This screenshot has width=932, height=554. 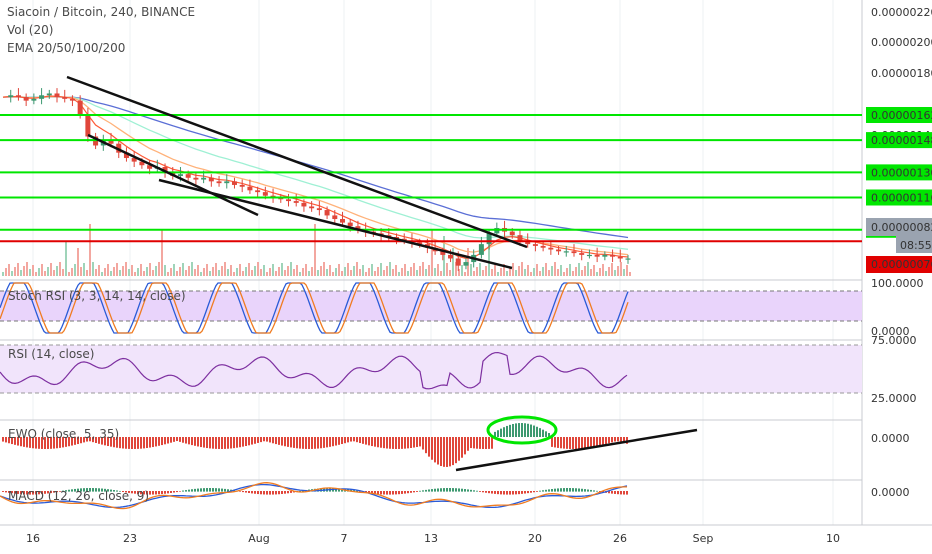 I want to click on ema-legend: EMA 20/50/100/200, so click(x=66, y=48).